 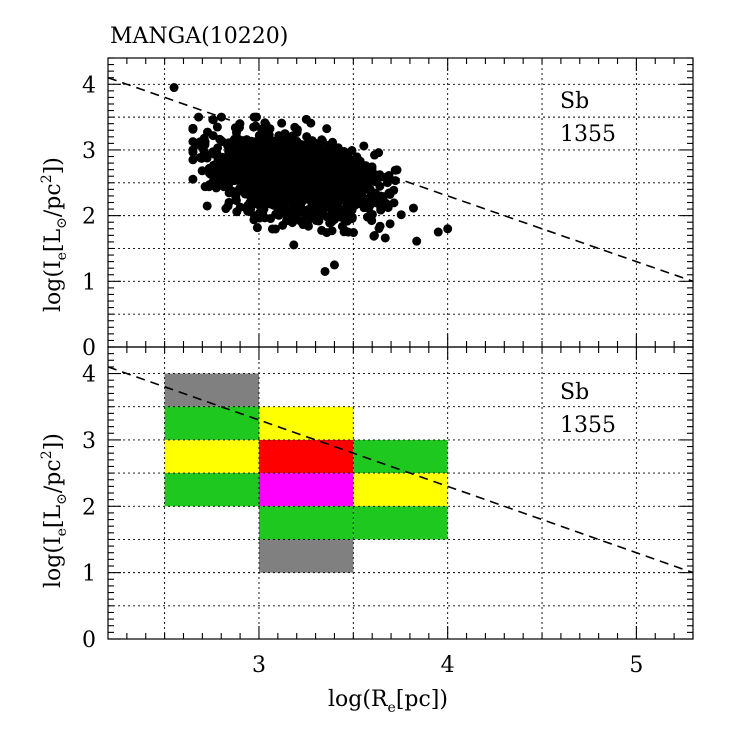 I want to click on bottom-ylabel-main: log(I, so click(x=53, y=562).